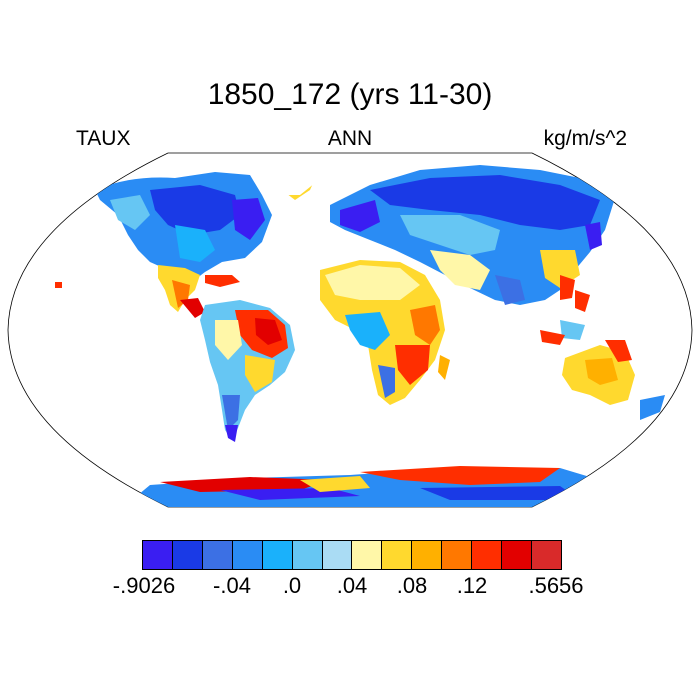 This screenshot has height=700, width=700. What do you see at coordinates (350, 138) in the screenshot?
I see `season-label: ANN` at bounding box center [350, 138].